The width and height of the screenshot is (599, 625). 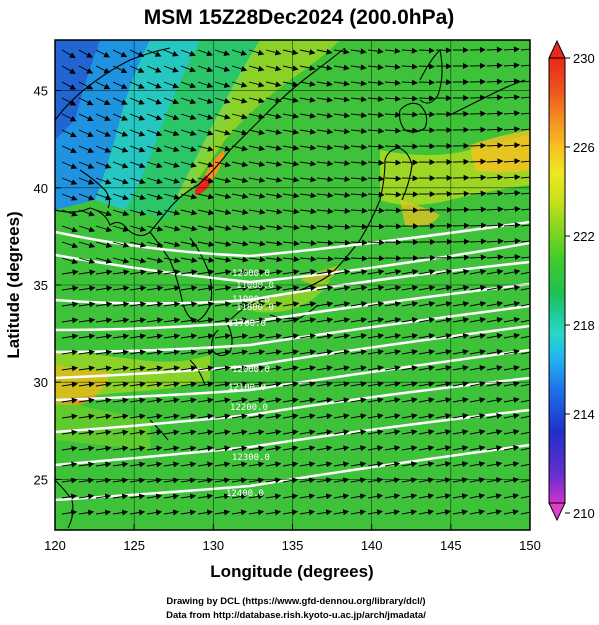 What do you see at coordinates (251, 300) in the screenshot?
I see `contour-label: 11900.0` at bounding box center [251, 300].